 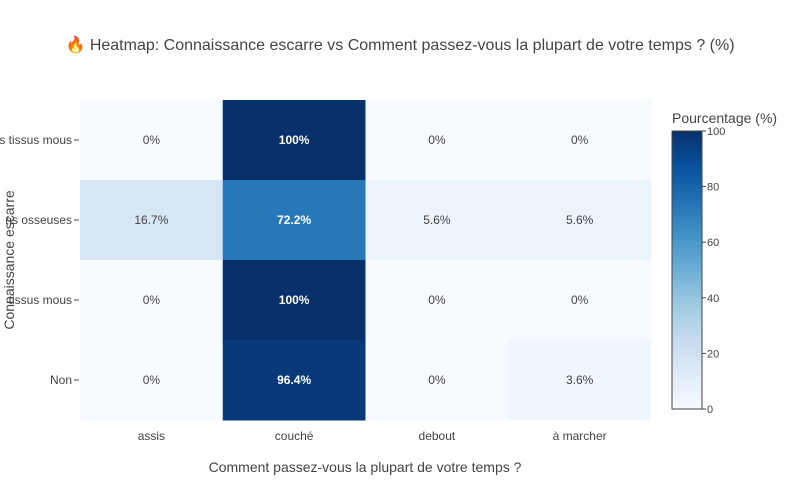 I want to click on heatmap-cell-label: 3.6%, so click(x=580, y=380).